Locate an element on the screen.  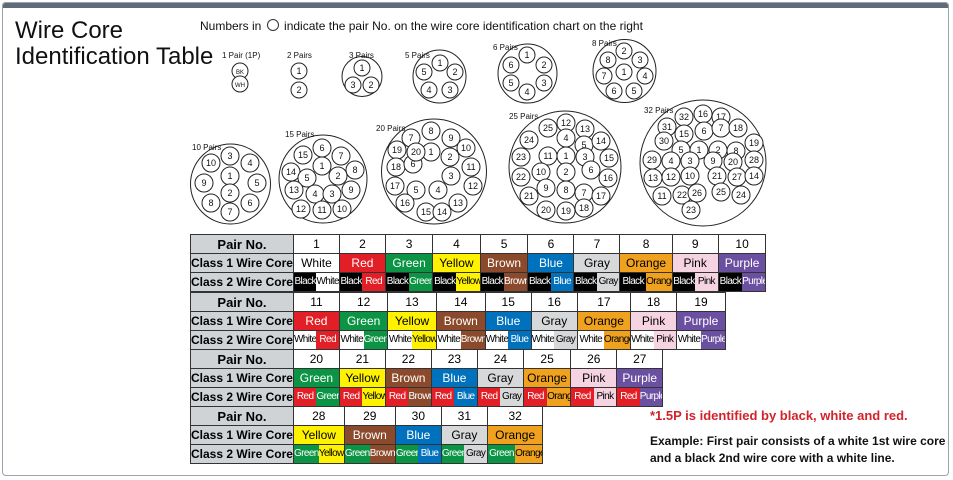
pair-number: 24 is located at coordinates (741, 195).